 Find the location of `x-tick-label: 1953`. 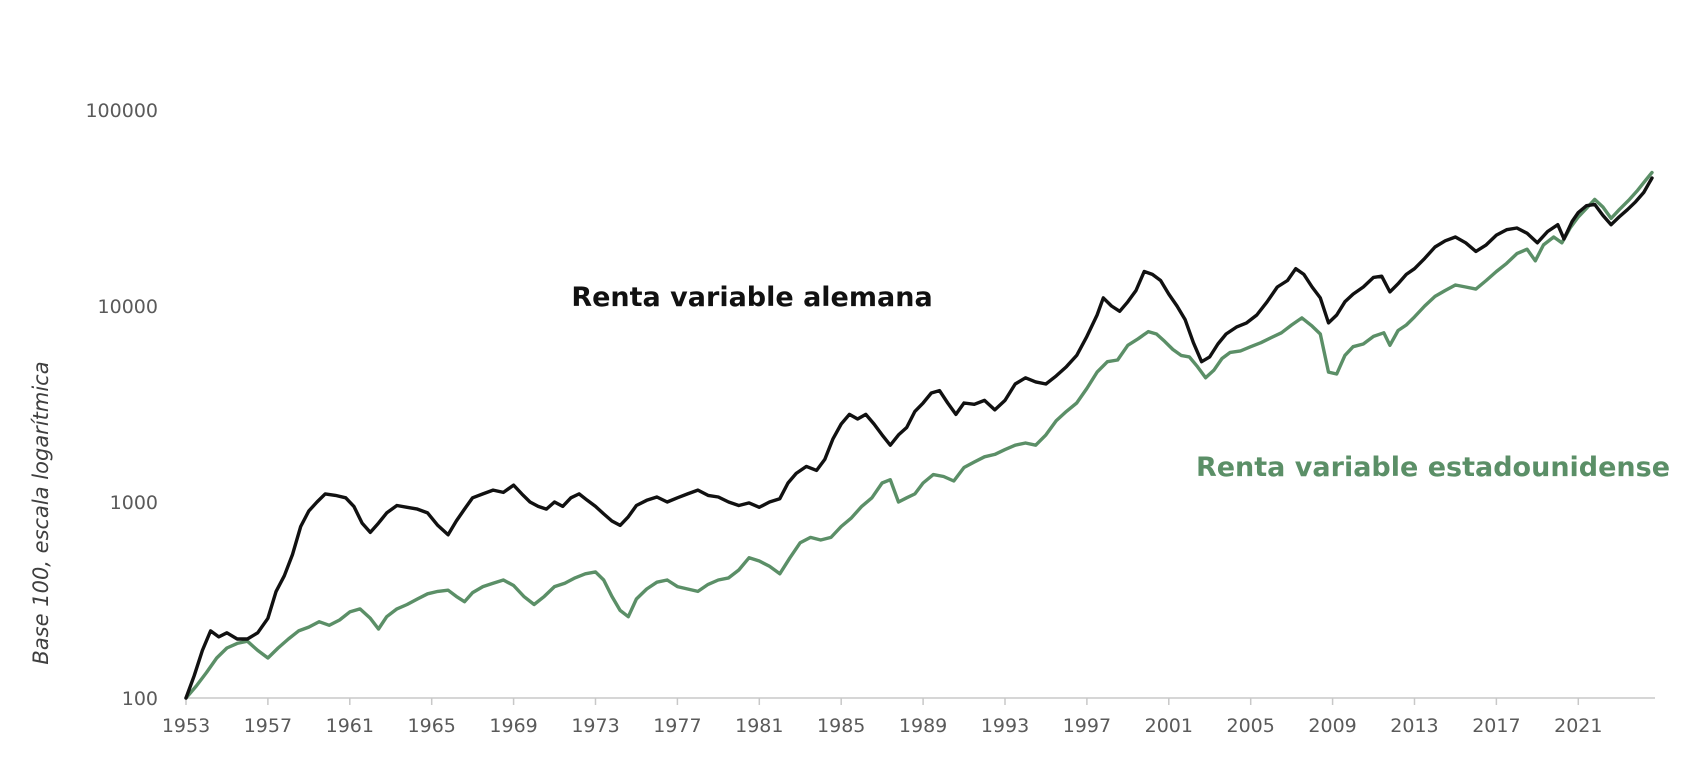

x-tick-label: 1953 is located at coordinates (186, 726).